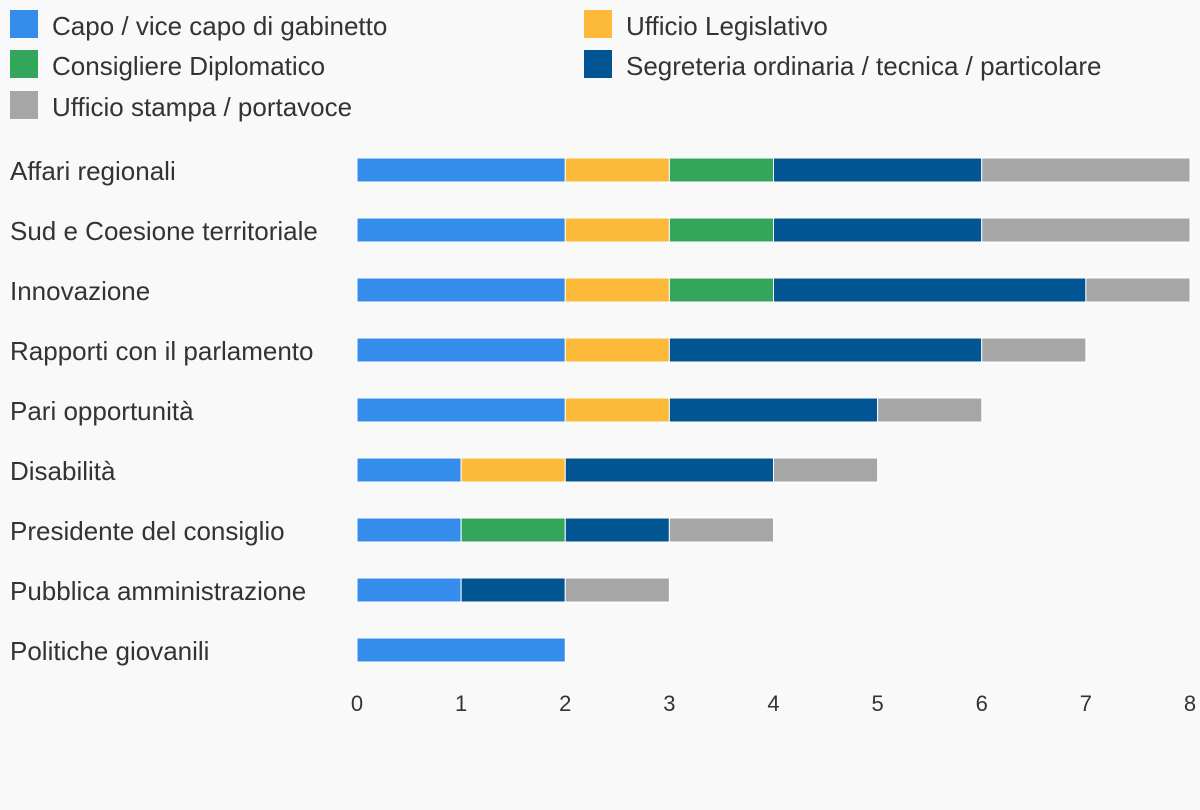  I want to click on category-label: Pubblica amministrazione, so click(158, 591).